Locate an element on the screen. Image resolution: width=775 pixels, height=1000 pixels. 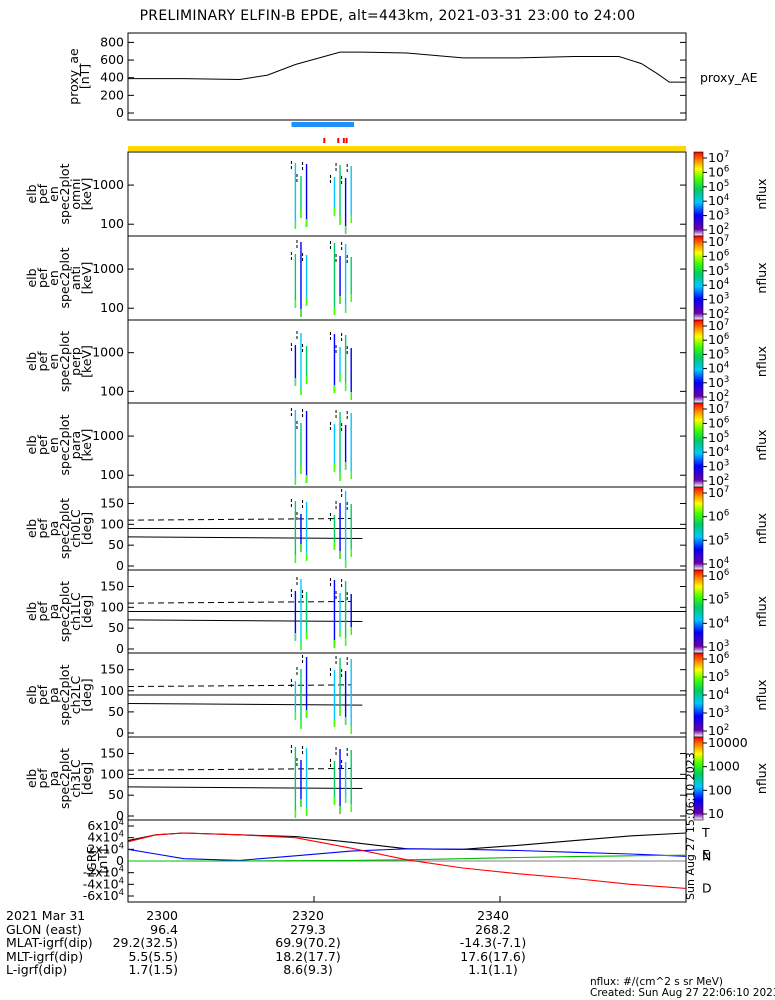
igrf-ylabel: IGRF[nT] is located at coordinates (97, 860).